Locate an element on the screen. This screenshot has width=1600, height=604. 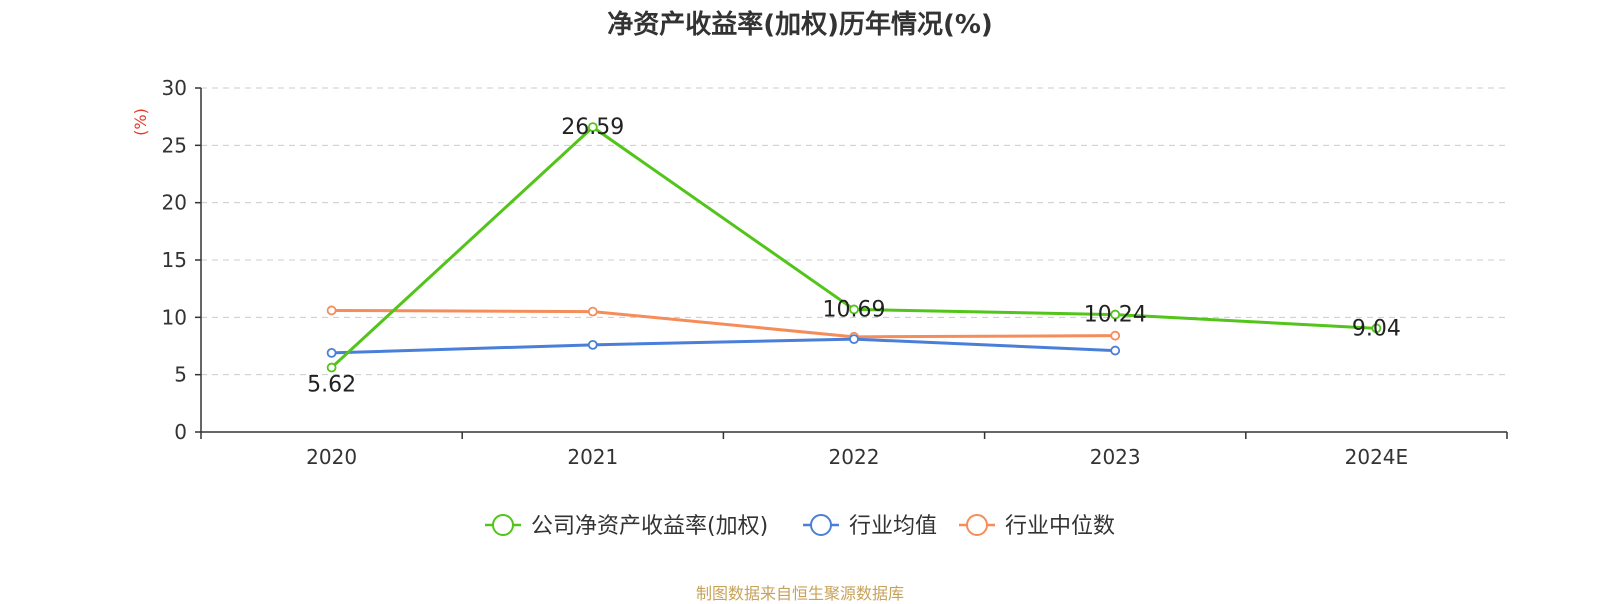
data-label: 26.59 is located at coordinates (592, 127).